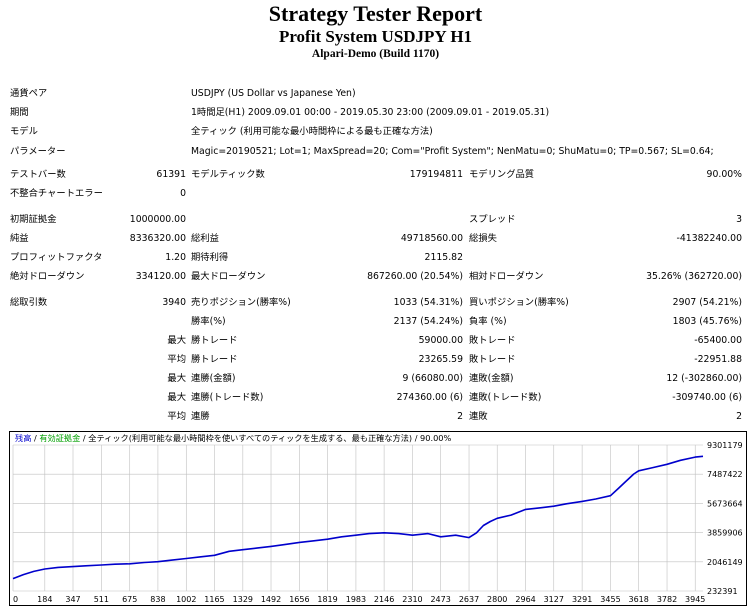 The width and height of the screenshot is (751, 609). What do you see at coordinates (582, 599) in the screenshot?
I see `x-tick-label: 3291` at bounding box center [582, 599].